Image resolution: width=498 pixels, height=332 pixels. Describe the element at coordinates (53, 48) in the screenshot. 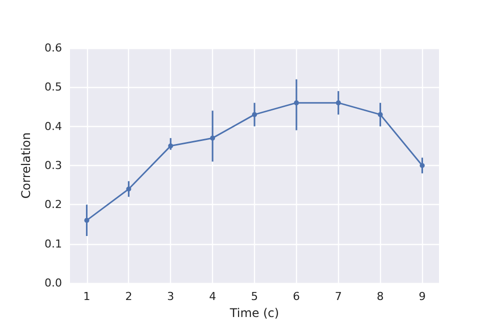

I see `y-tick-label: 0.6` at that location.